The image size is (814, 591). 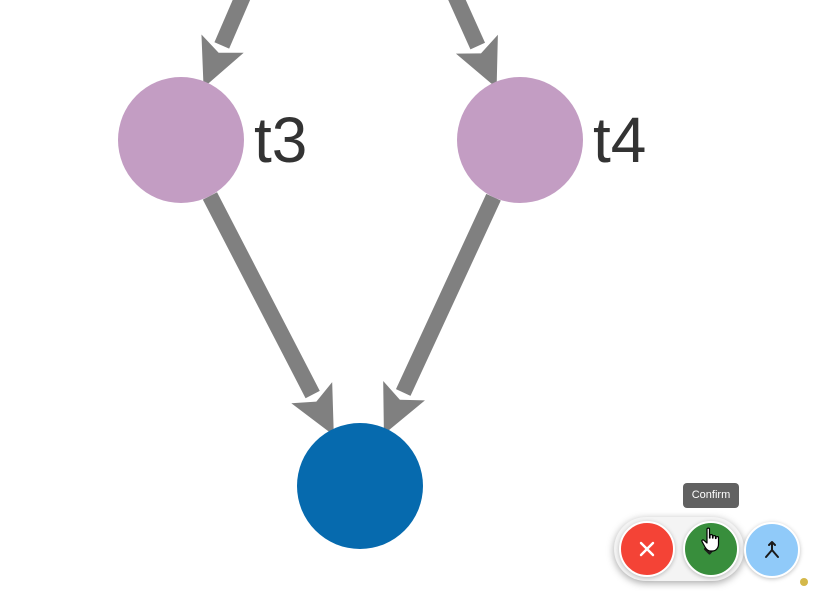 What do you see at coordinates (473, 44) in the screenshot?
I see `edge-offscreen-to-t4` at bounding box center [473, 44].